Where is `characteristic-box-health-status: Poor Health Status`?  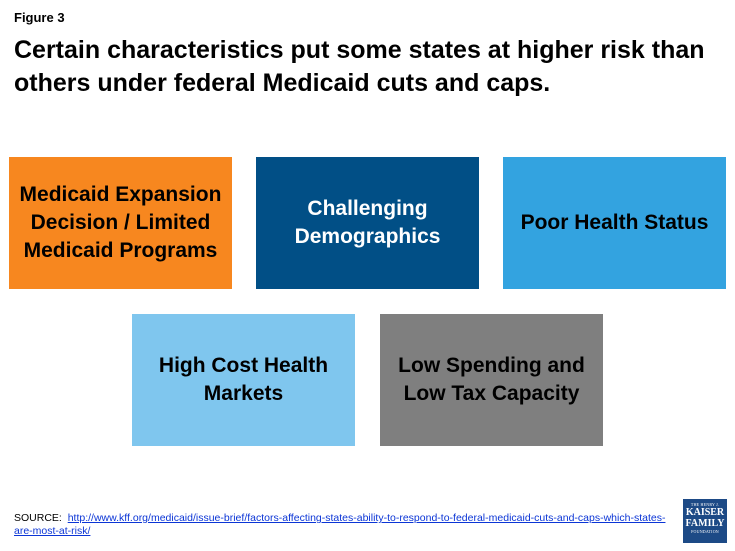
characteristic-box-health-status: Poor Health Status is located at coordinates (614, 223).